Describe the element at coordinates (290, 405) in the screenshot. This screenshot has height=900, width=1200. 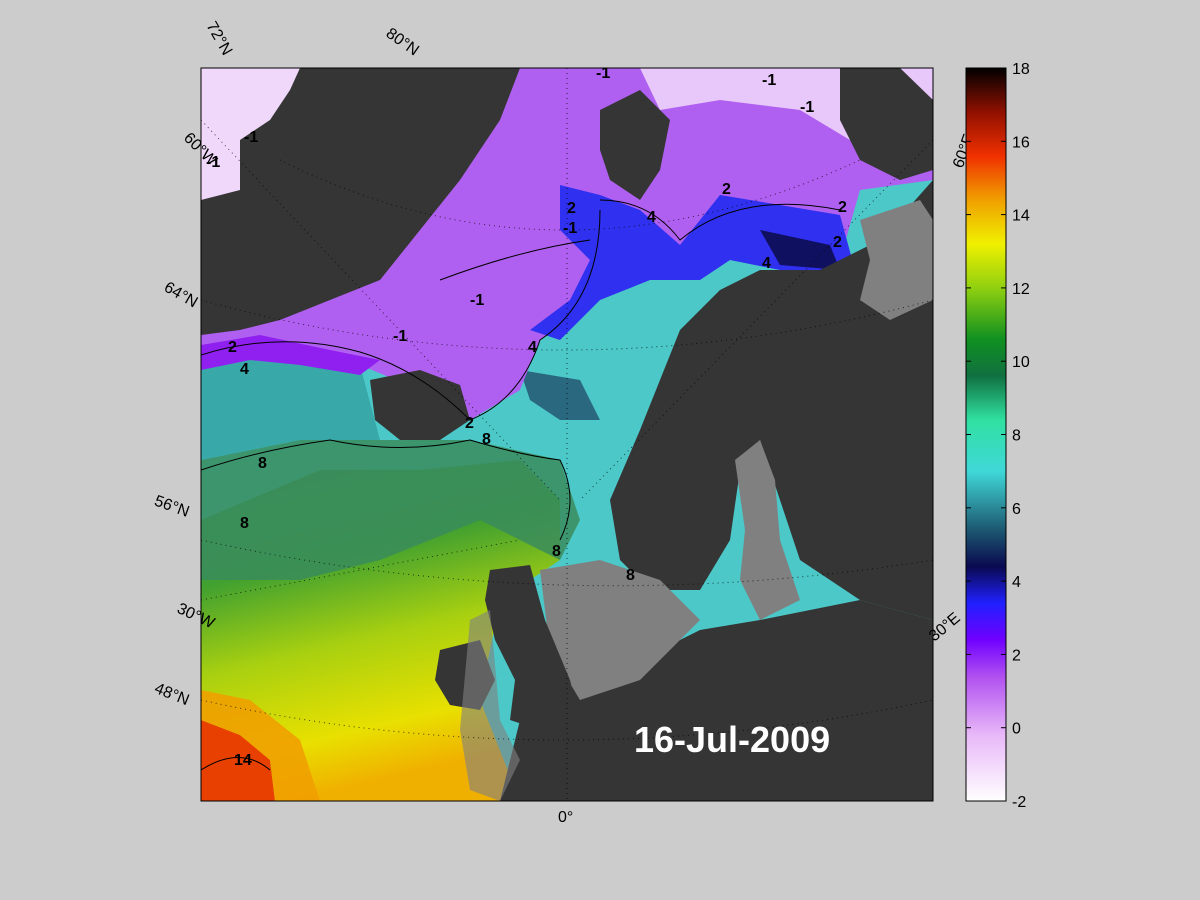
I see `irminger-sea-water` at that location.